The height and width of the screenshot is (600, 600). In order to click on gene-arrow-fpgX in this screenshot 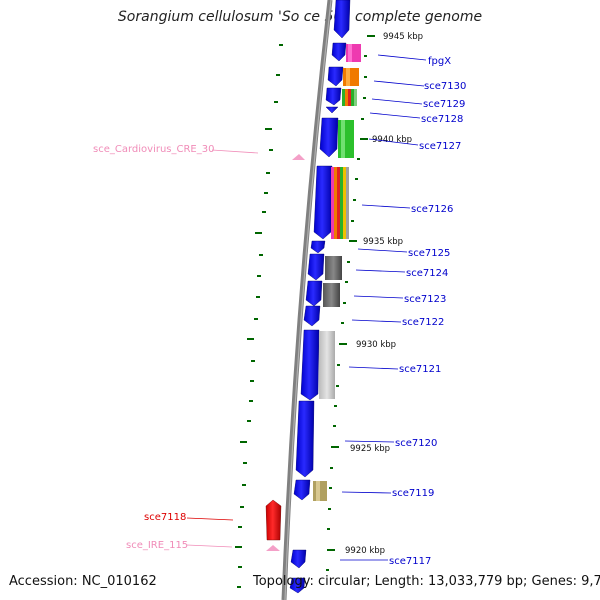, I will do `click(339, 52)`.